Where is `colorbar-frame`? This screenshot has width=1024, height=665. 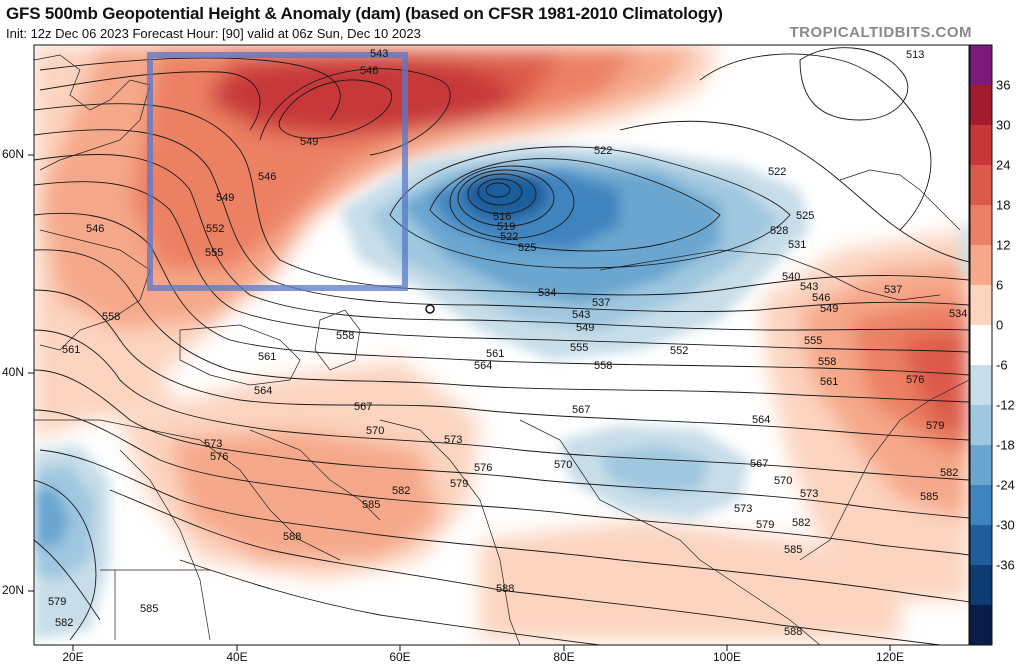
colorbar-frame is located at coordinates (981, 345).